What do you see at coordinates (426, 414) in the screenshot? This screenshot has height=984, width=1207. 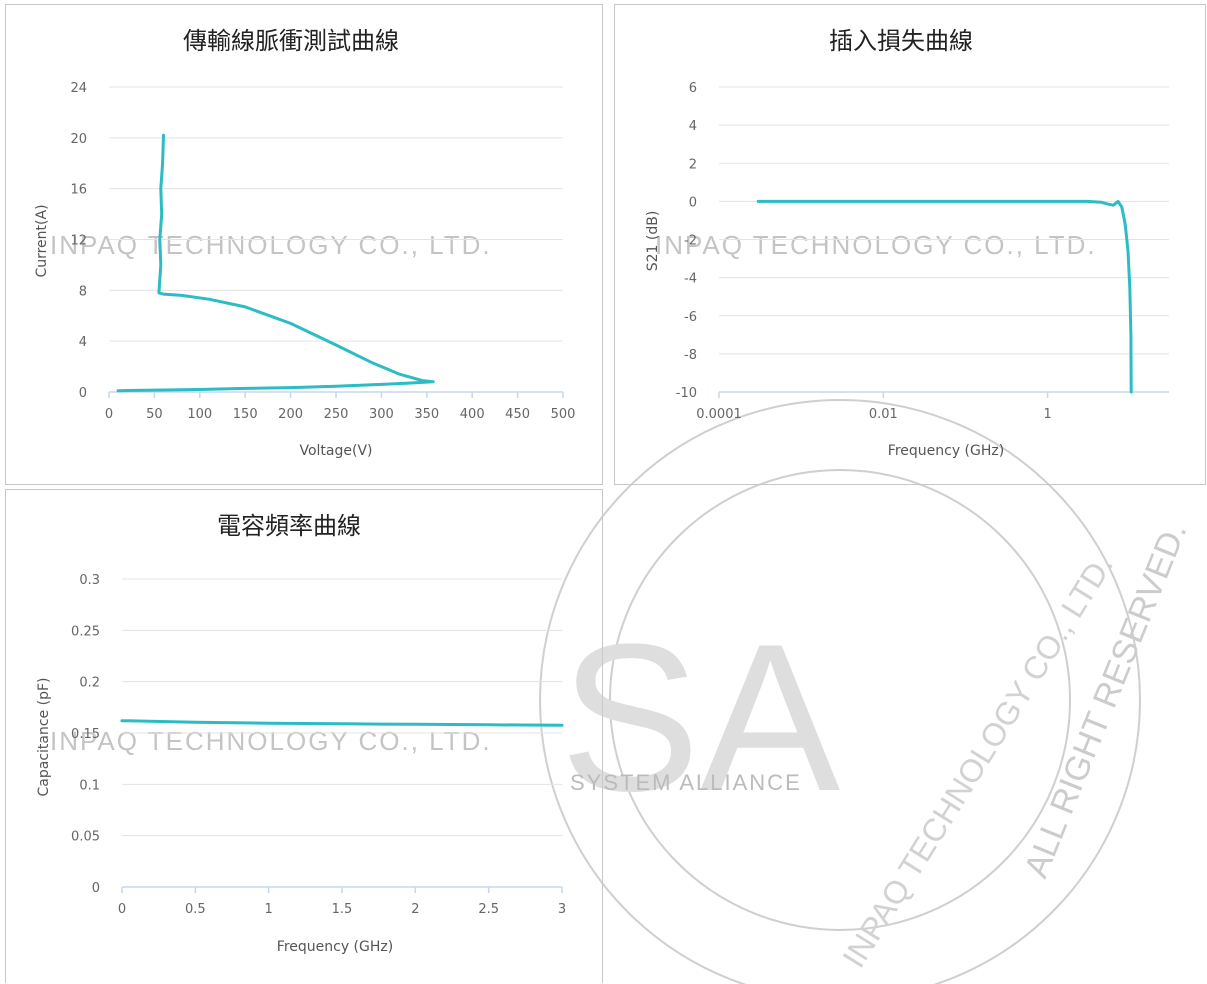 I see `x-tick-label: 350` at bounding box center [426, 414].